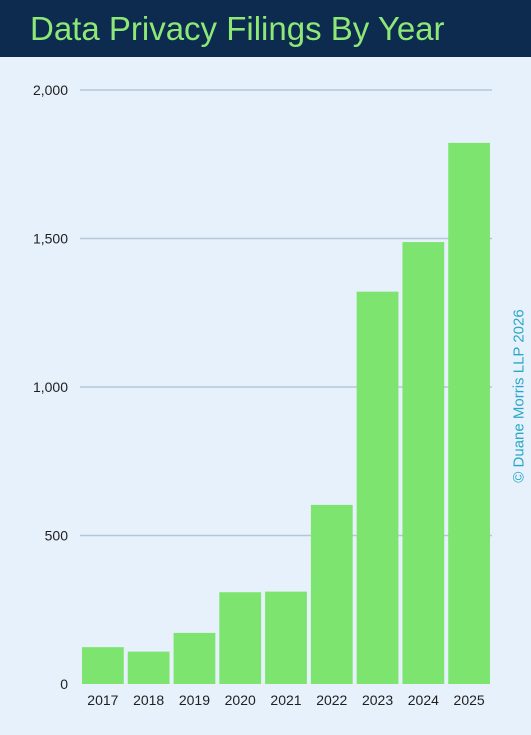 The height and width of the screenshot is (735, 531). What do you see at coordinates (148, 700) in the screenshot?
I see `x-tick-label-2018: 2018` at bounding box center [148, 700].